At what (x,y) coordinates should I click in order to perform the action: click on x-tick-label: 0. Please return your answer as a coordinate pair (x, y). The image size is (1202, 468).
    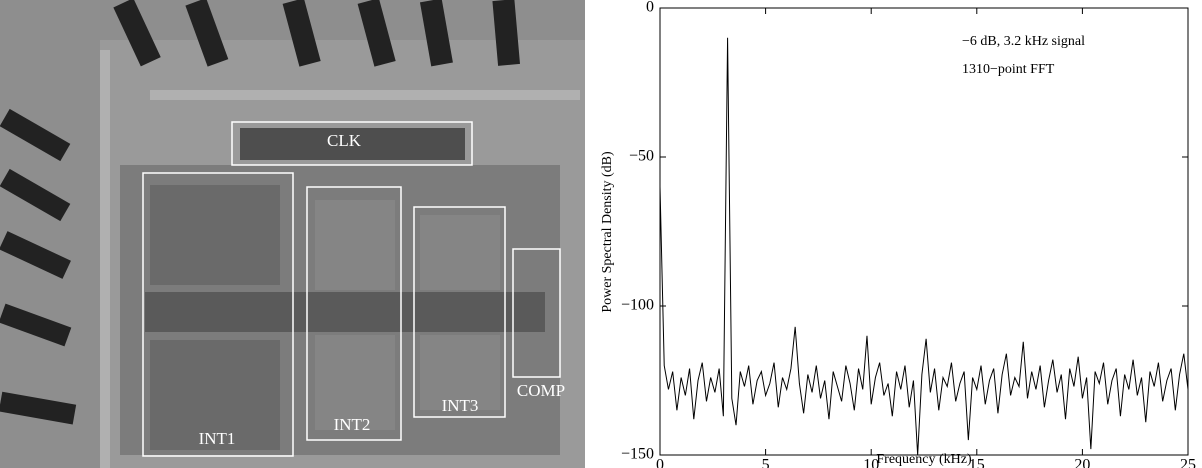
    Looking at the image, I should click on (660, 462).